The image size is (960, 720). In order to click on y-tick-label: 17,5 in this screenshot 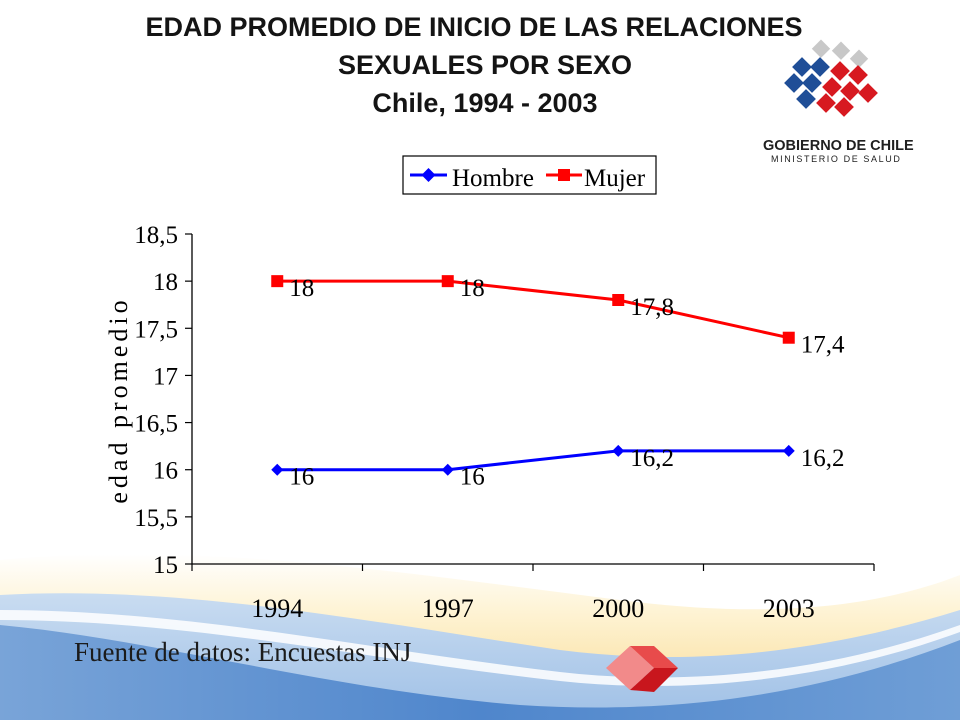, I will do `click(156, 329)`.